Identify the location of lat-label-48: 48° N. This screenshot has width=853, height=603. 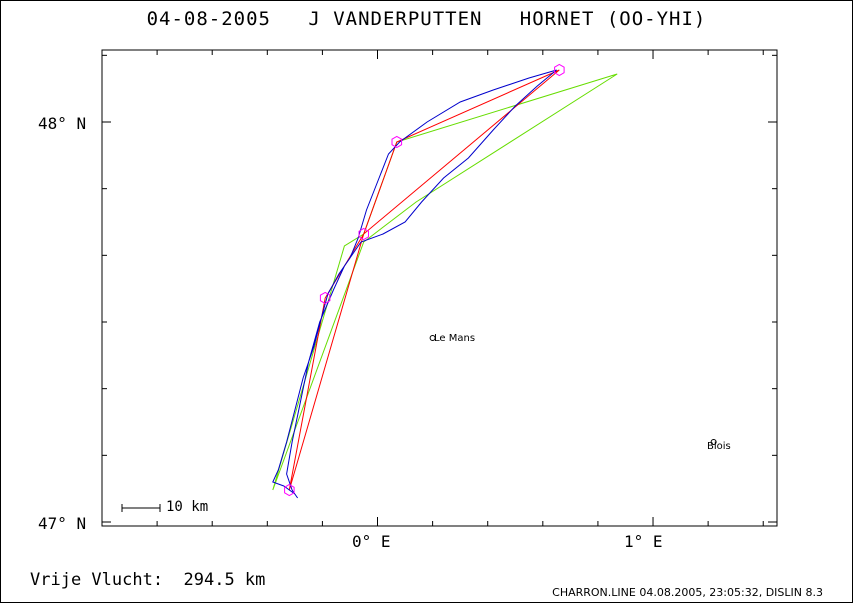
(62, 123).